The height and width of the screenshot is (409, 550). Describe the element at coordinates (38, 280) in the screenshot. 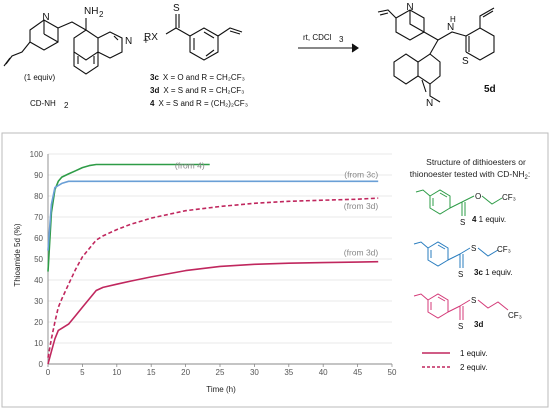

I see `y-tick-label: 40` at that location.